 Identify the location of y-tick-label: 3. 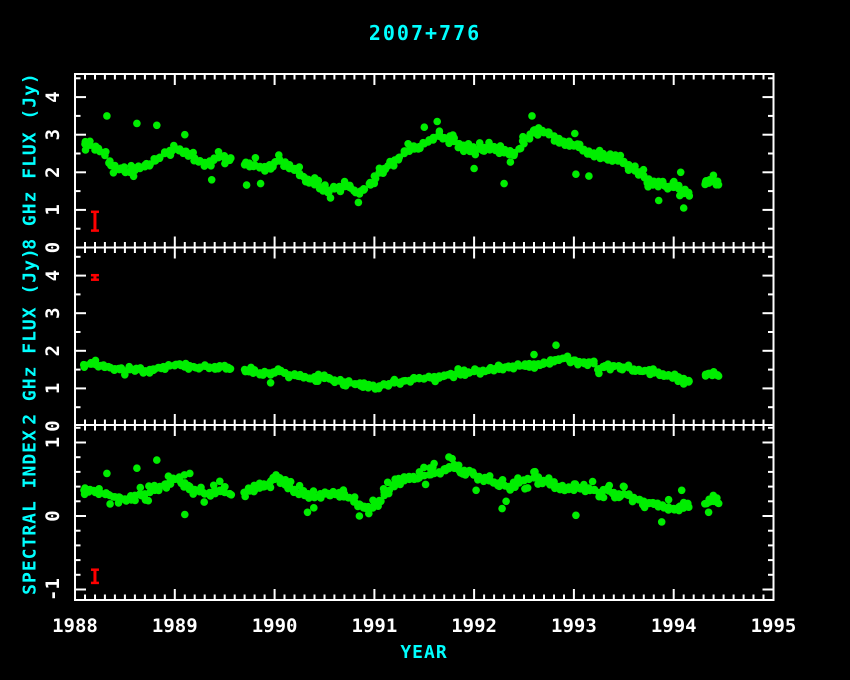
(53, 134).